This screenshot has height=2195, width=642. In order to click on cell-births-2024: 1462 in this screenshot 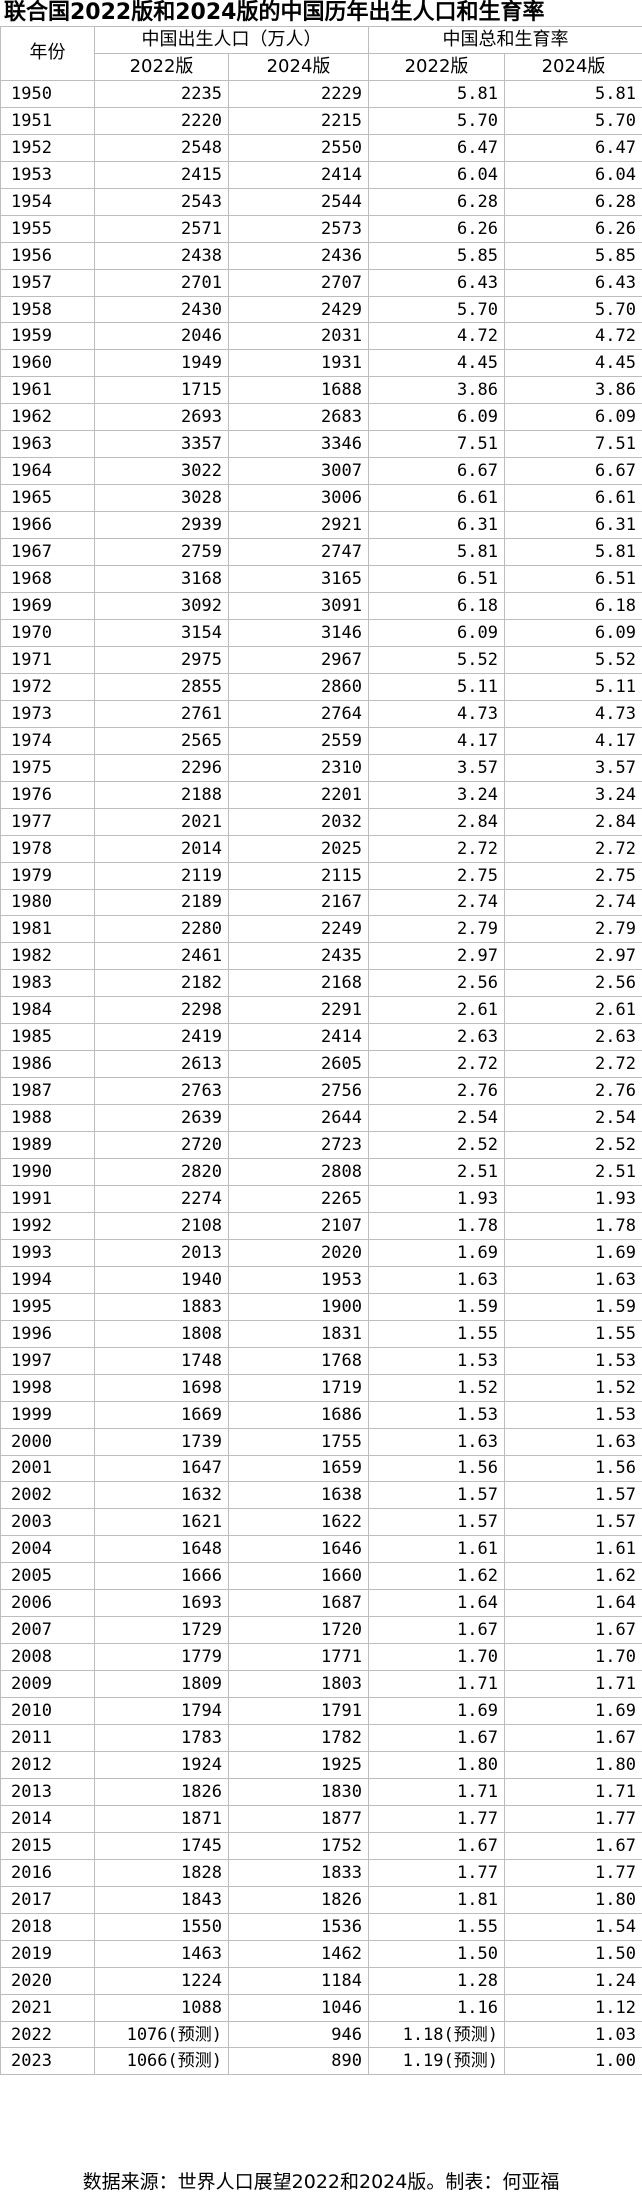, I will do `click(298, 1953)`.